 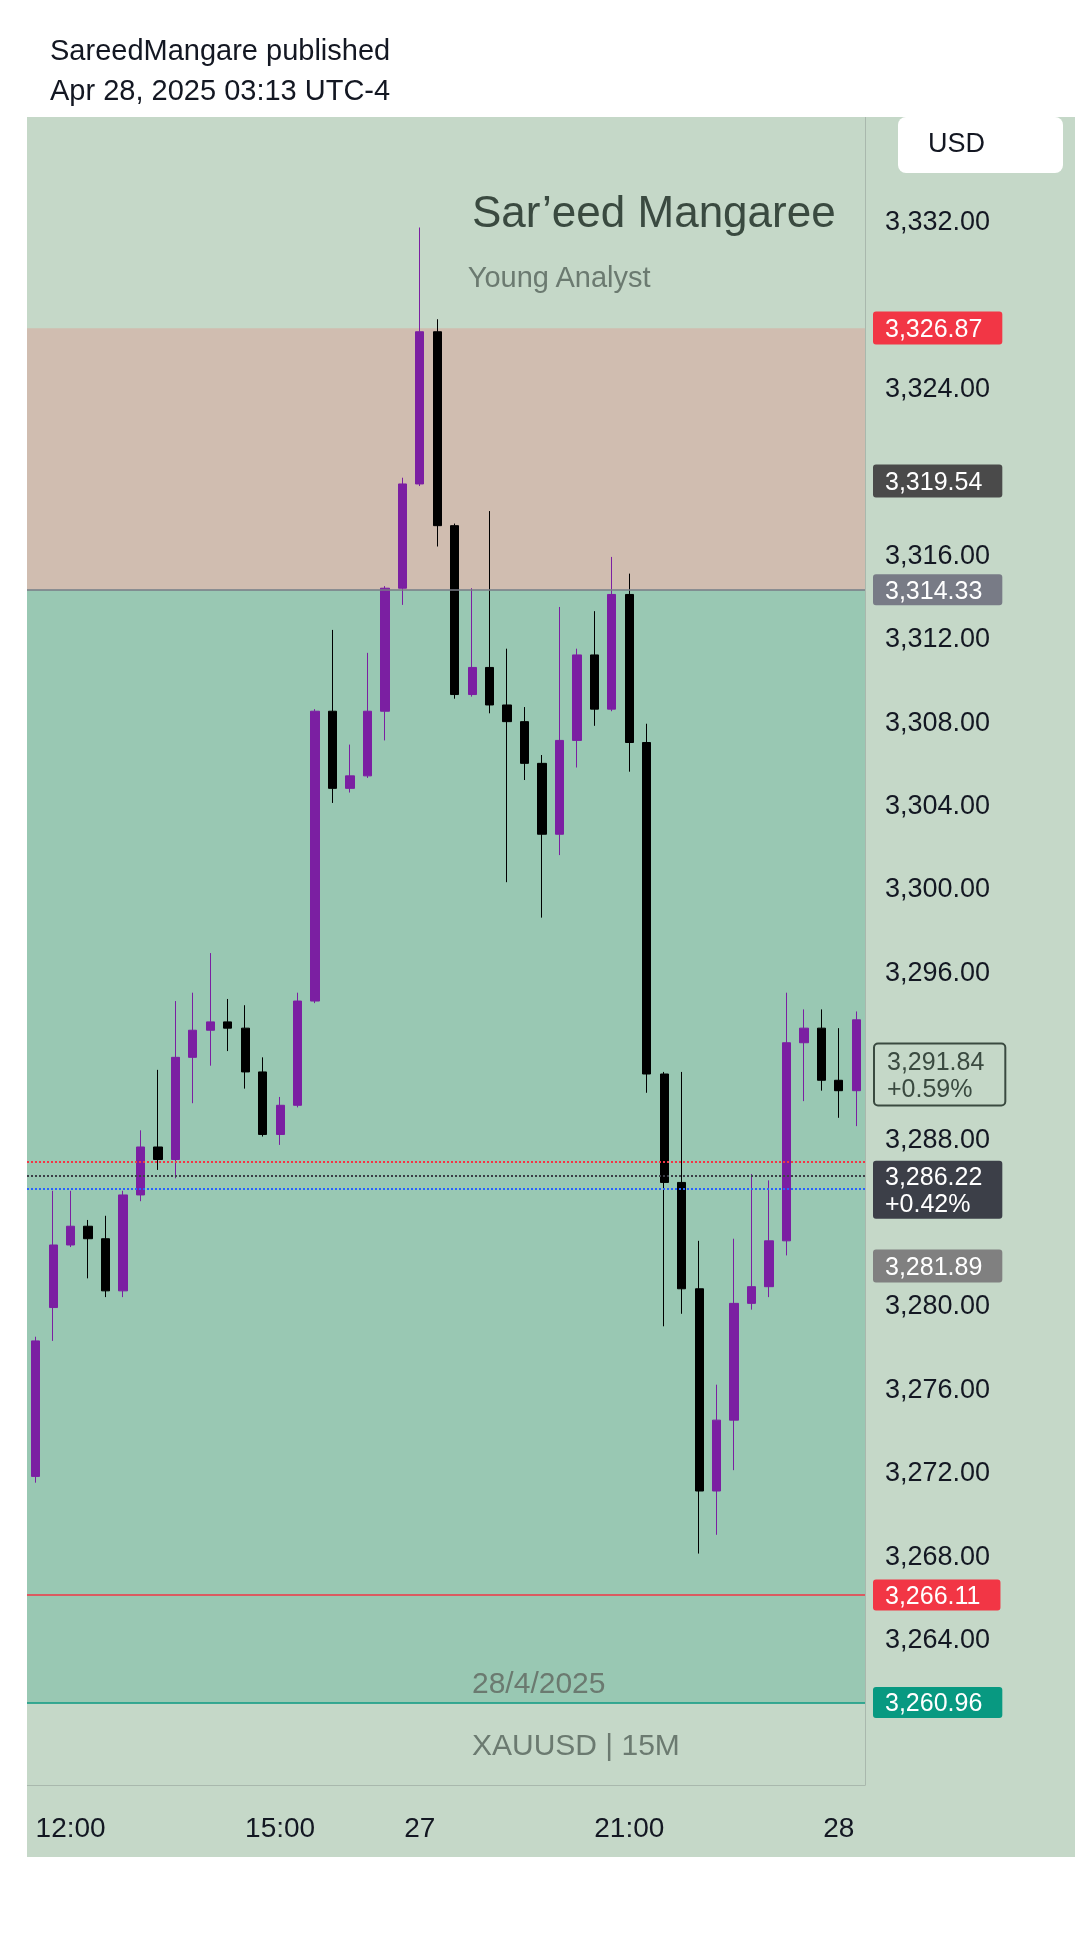 What do you see at coordinates (938, 805) in the screenshot?
I see `y-tick-label: 3,304.00` at bounding box center [938, 805].